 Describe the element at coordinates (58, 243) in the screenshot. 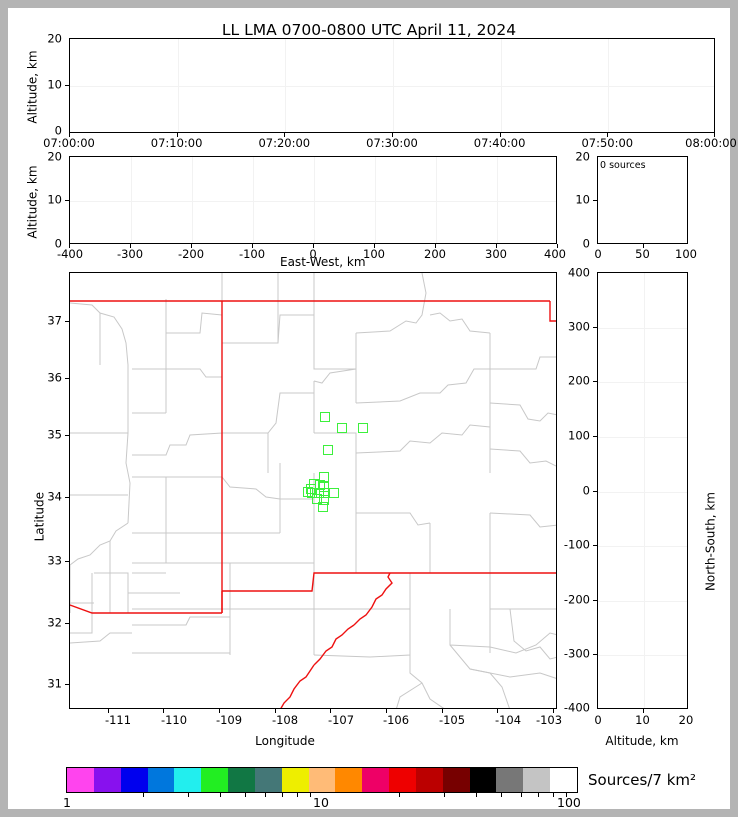

I see `ytick-label: 0` at that location.